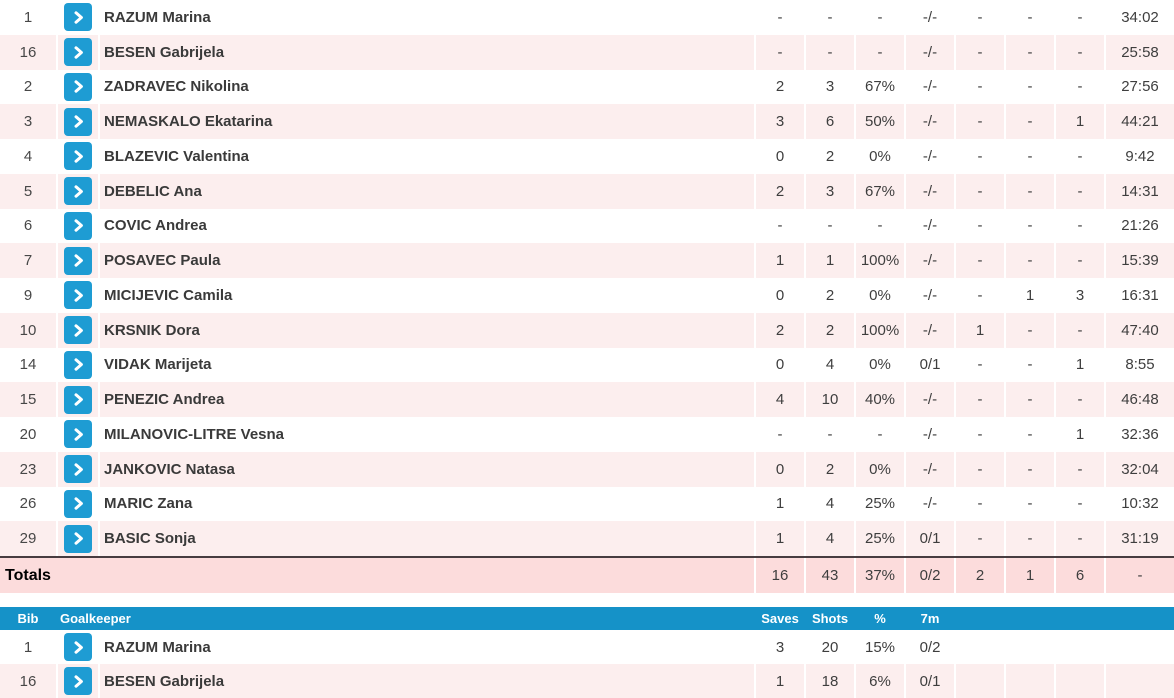  I want to click on totals-stat-col-1: 16, so click(780, 575).